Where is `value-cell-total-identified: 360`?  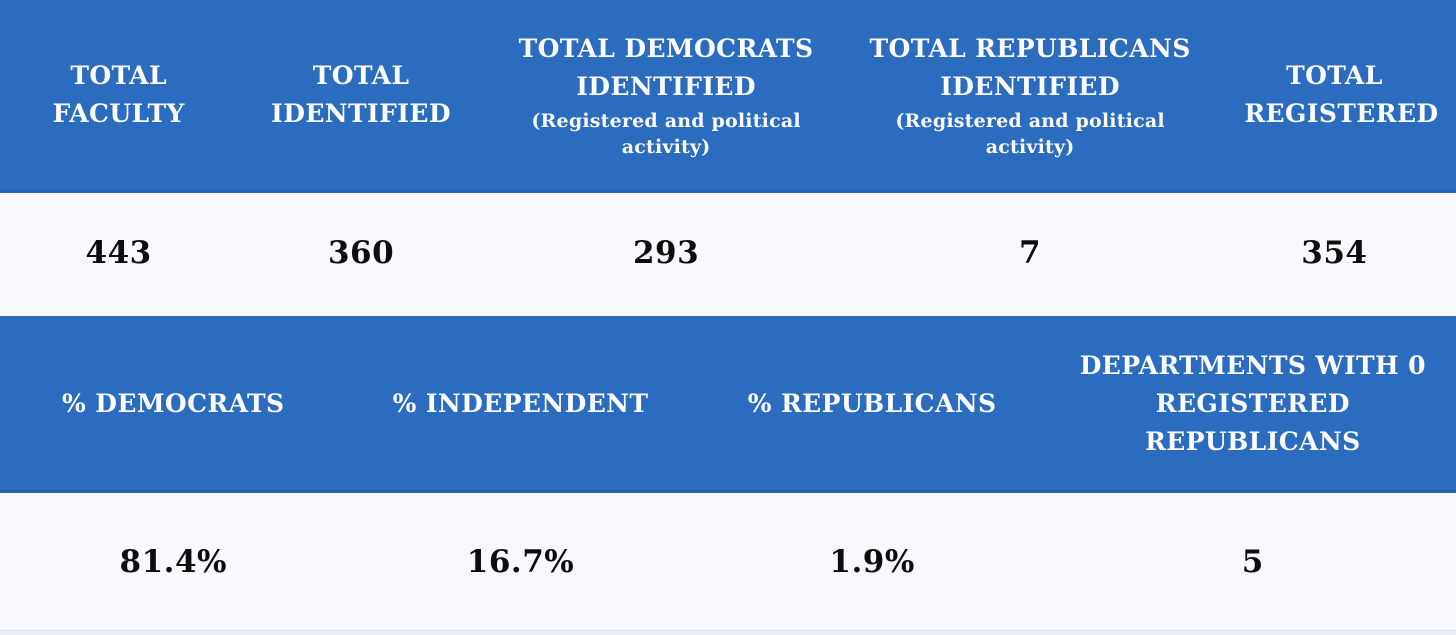 value-cell-total-identified: 360 is located at coordinates (361, 253).